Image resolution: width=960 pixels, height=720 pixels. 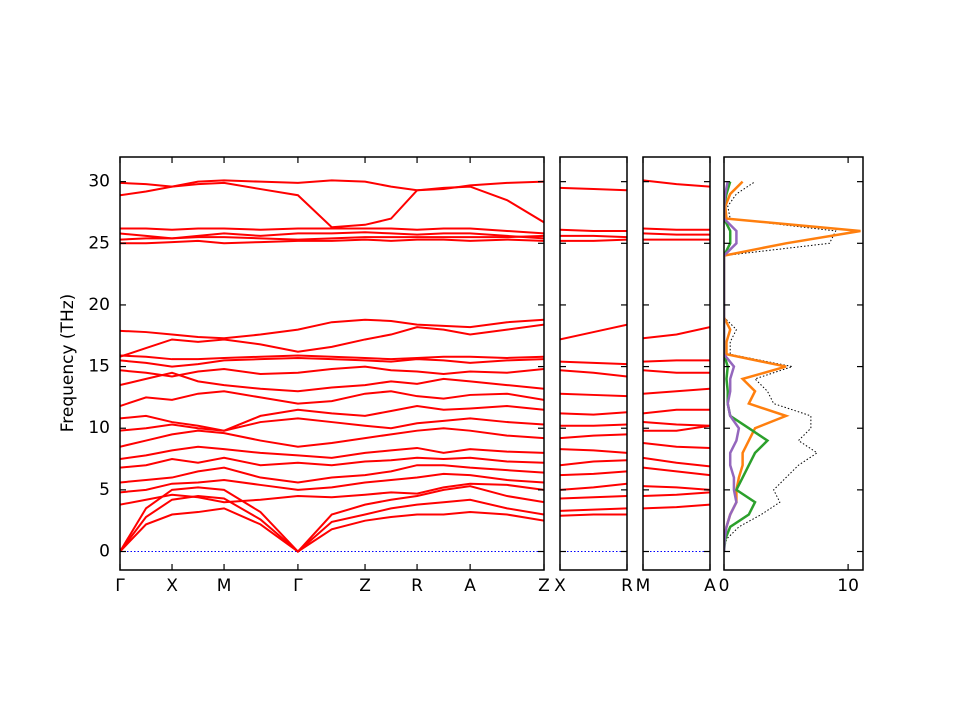 I want to click on y-tick-label: 0, so click(x=104, y=552).